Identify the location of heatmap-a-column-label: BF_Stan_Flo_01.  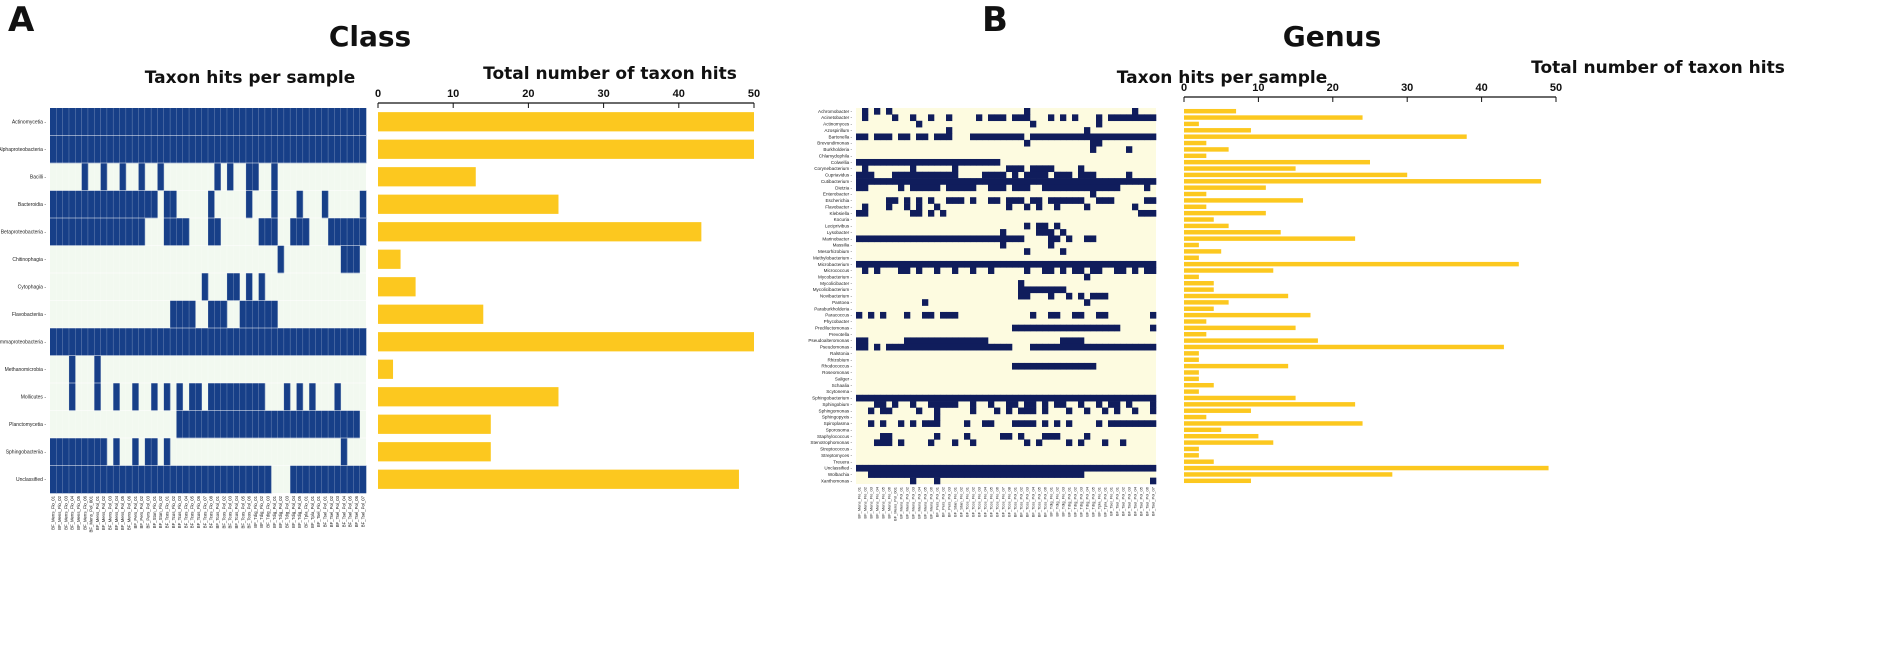
(154, 511).